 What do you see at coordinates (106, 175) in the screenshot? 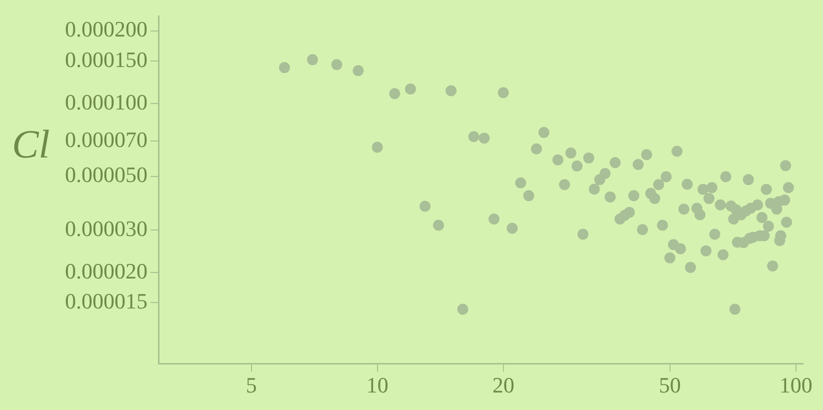
I see `y-tick-label: 0.000050` at bounding box center [106, 175].